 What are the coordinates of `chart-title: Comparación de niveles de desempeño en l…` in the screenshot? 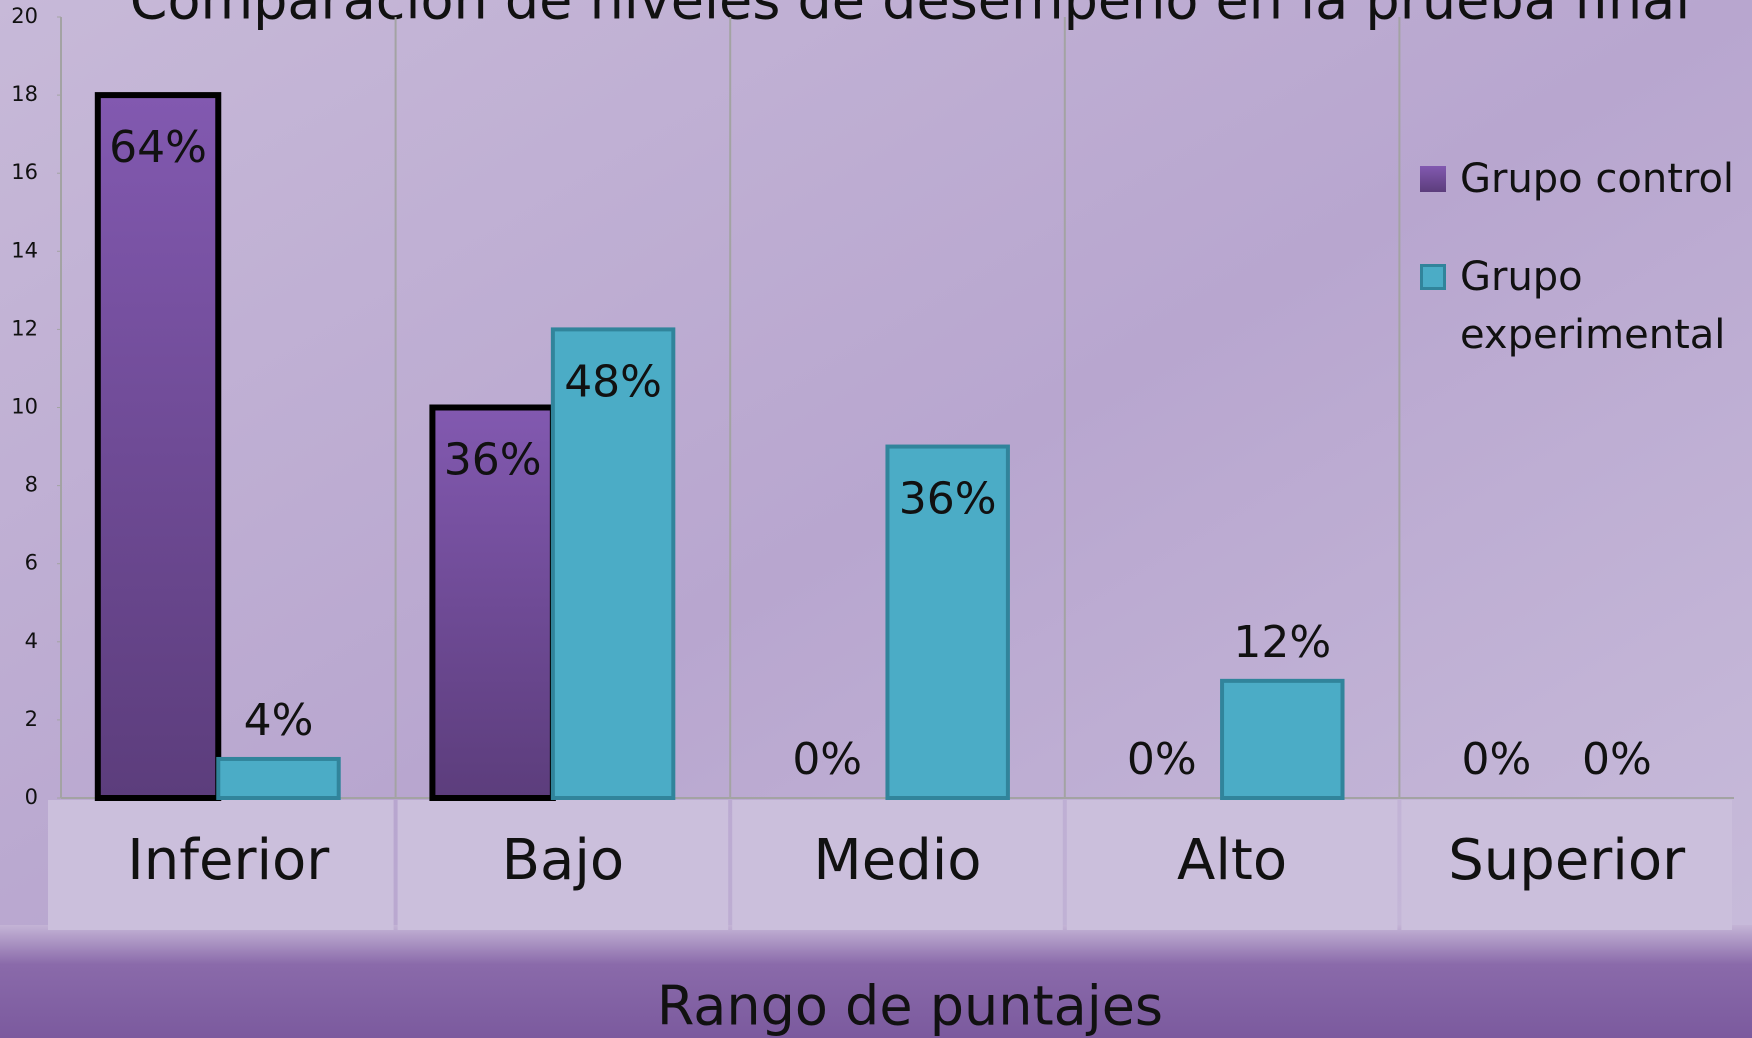 It's located at (910, 16).